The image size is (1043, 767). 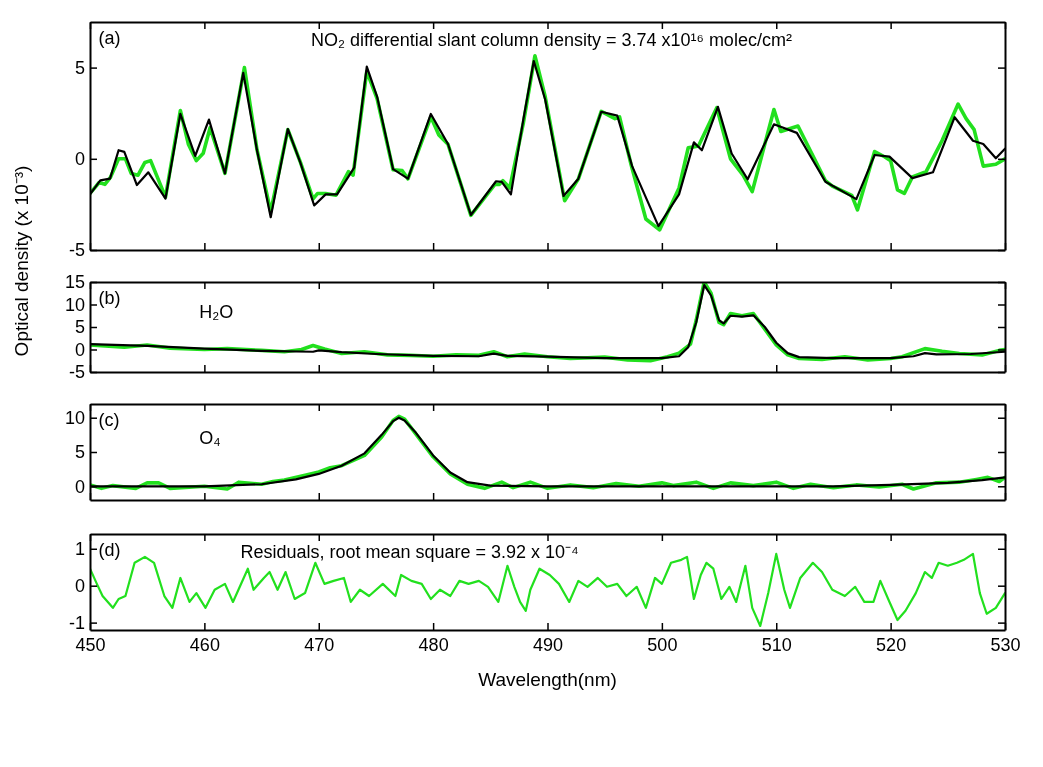 I want to click on annotation: (b), so click(x=109, y=298).